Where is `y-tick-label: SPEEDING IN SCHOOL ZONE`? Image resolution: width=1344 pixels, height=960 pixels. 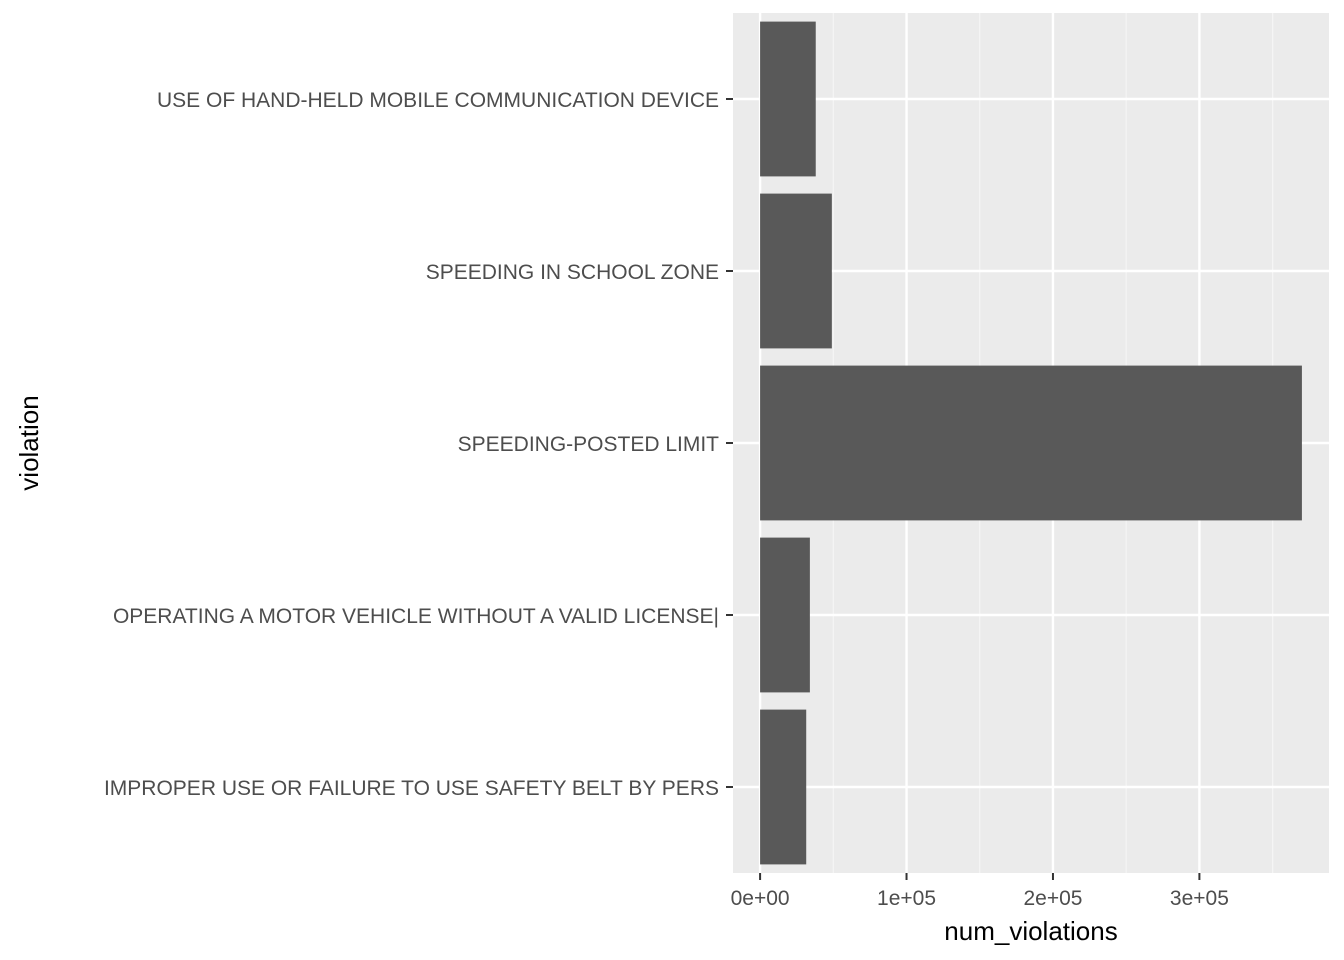
y-tick-label: SPEEDING IN SCHOOL ZONE is located at coordinates (572, 272).